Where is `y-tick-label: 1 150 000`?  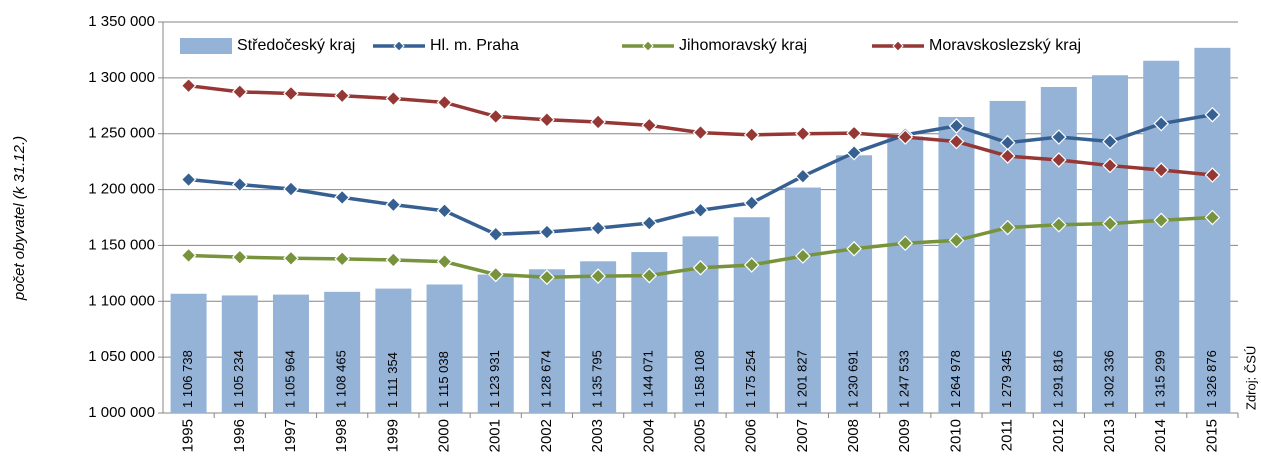
y-tick-label: 1 150 000 is located at coordinates (121, 244).